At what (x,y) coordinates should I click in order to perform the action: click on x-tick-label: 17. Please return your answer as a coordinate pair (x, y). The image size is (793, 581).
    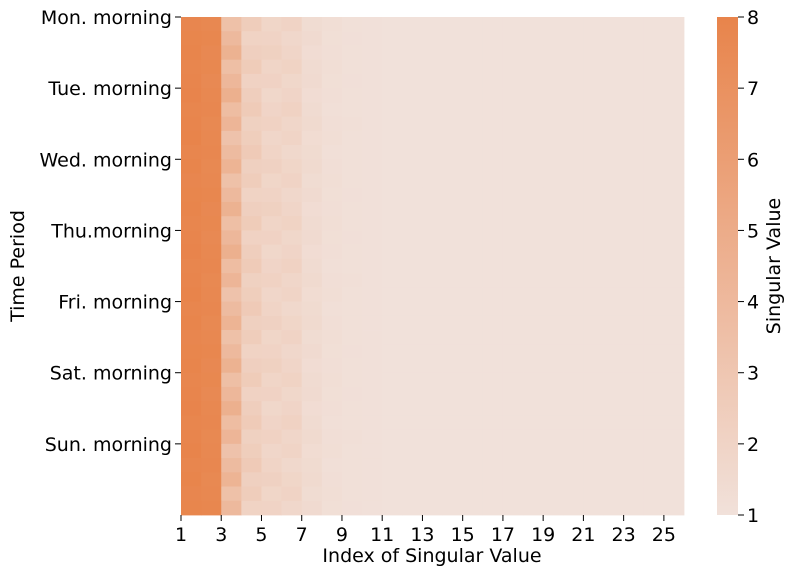
    Looking at the image, I should click on (503, 535).